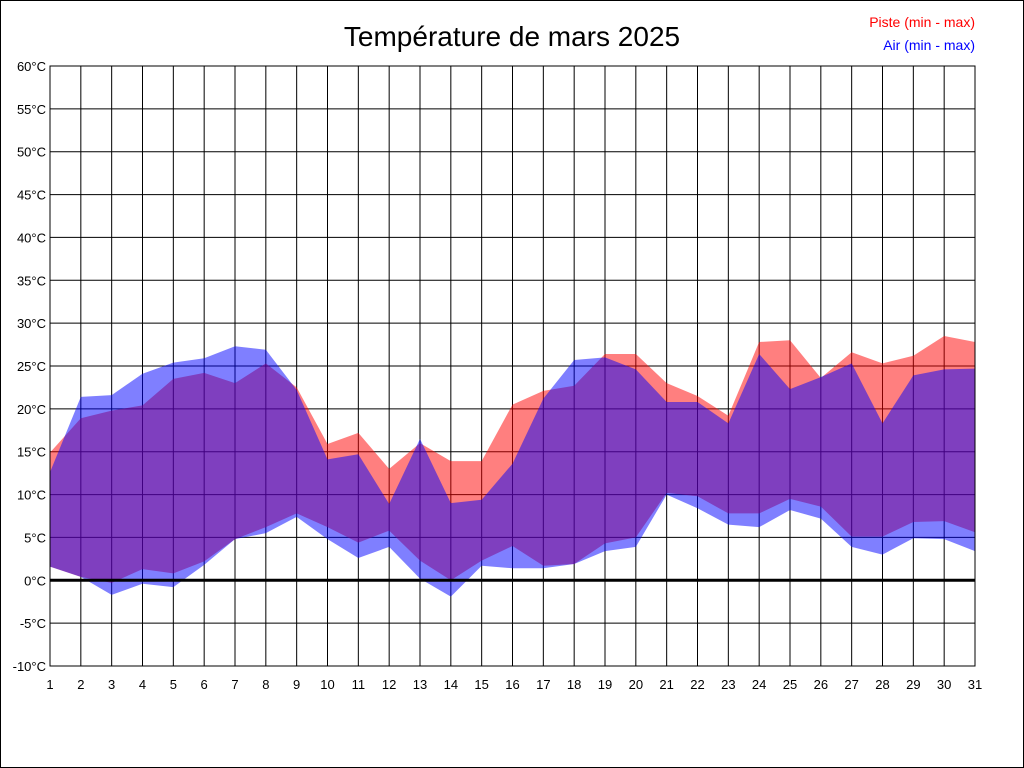 The height and width of the screenshot is (768, 1024). What do you see at coordinates (35, 580) in the screenshot?
I see `y-tick-label: 0°C` at bounding box center [35, 580].